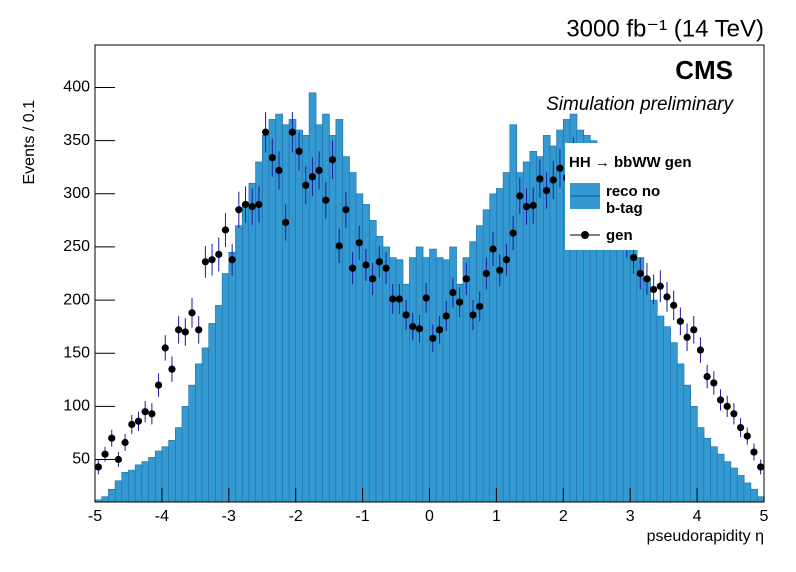 Image resolution: width=796 pixels, height=572 pixels. I want to click on x-tick-label: 5, so click(764, 516).